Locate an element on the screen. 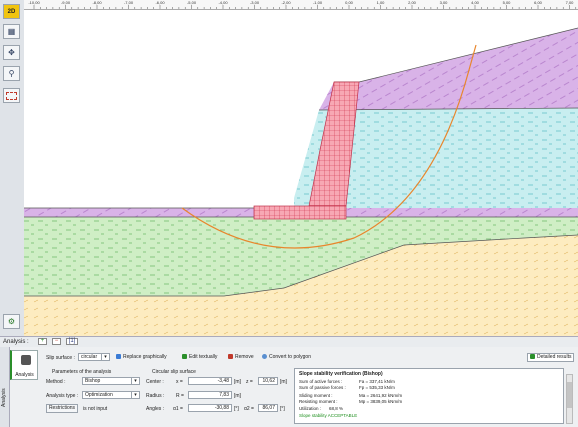  resisting-moment-row: Resisting moment : Mp = 3839,05 kNm/m is located at coordinates (350, 401).